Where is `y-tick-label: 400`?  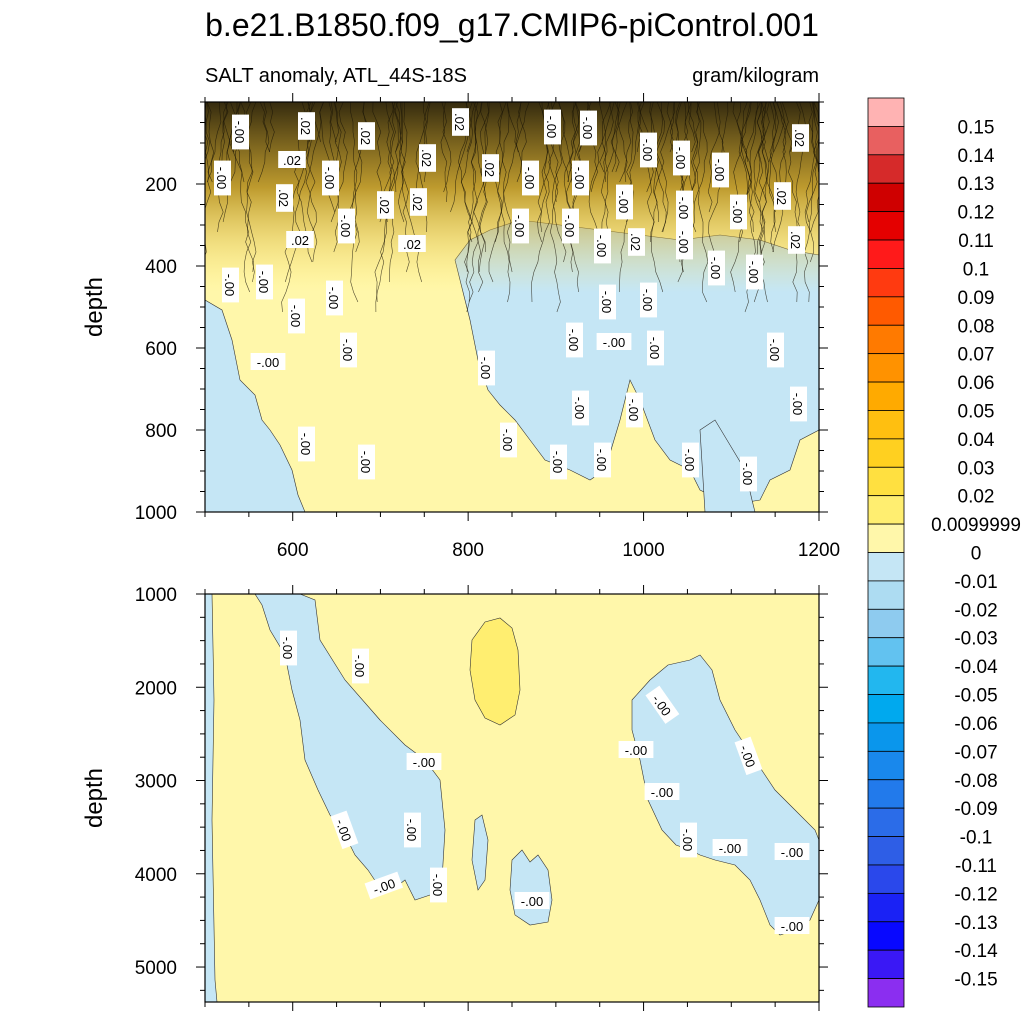 y-tick-label: 400 is located at coordinates (161, 267).